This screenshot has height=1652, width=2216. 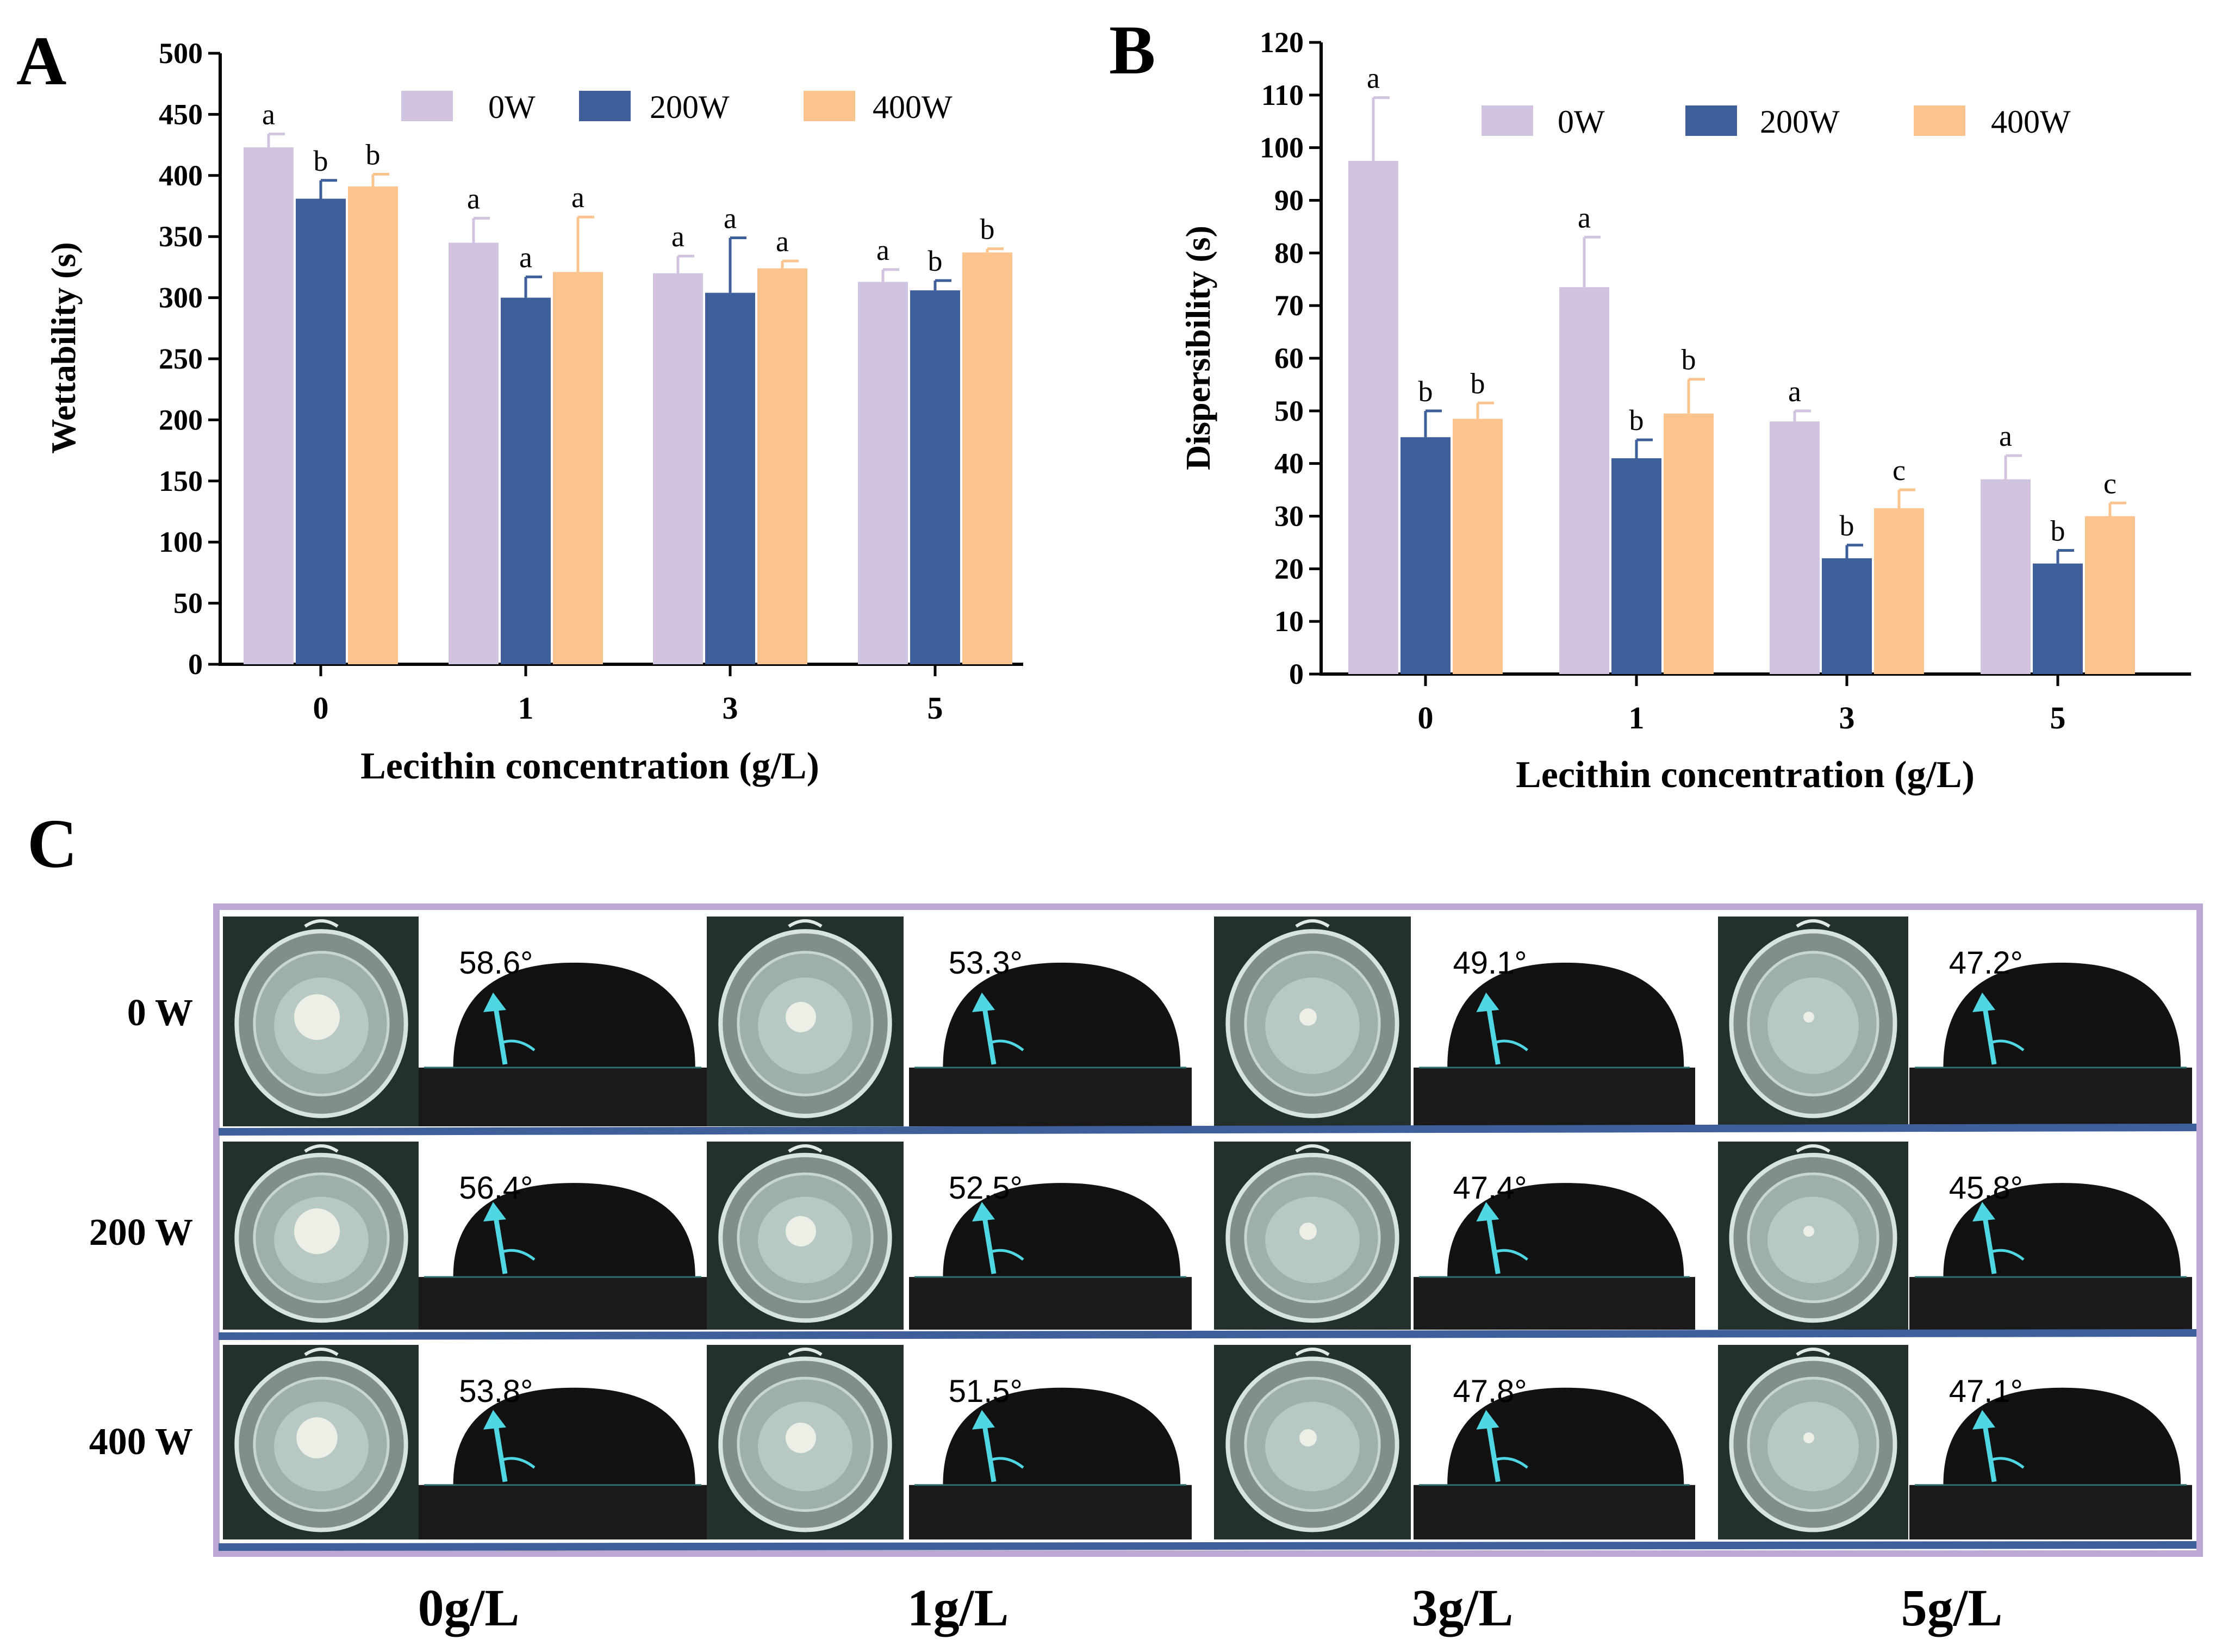 What do you see at coordinates (496, 963) in the screenshot?
I see `contact-angle-value: 58.6°` at bounding box center [496, 963].